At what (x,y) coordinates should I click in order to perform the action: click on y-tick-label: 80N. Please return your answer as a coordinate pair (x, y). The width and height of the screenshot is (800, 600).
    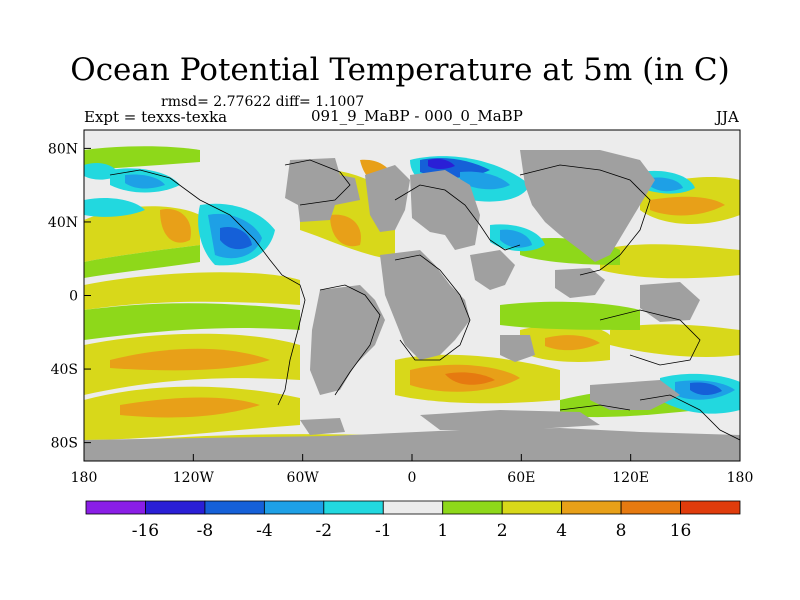
    Looking at the image, I should click on (63, 149).